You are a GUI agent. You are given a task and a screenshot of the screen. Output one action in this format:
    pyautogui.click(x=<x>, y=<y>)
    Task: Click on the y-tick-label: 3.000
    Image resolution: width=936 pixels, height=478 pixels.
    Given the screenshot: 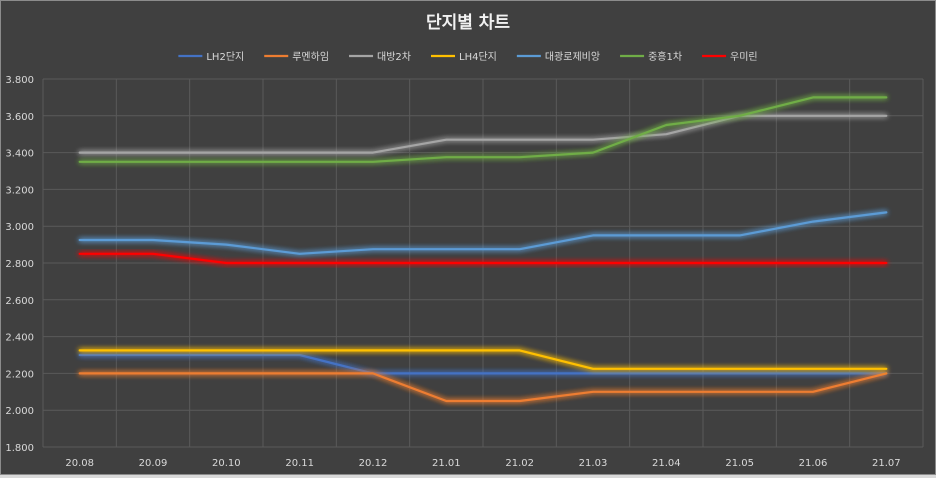 What is the action you would take?
    pyautogui.click(x=19, y=227)
    